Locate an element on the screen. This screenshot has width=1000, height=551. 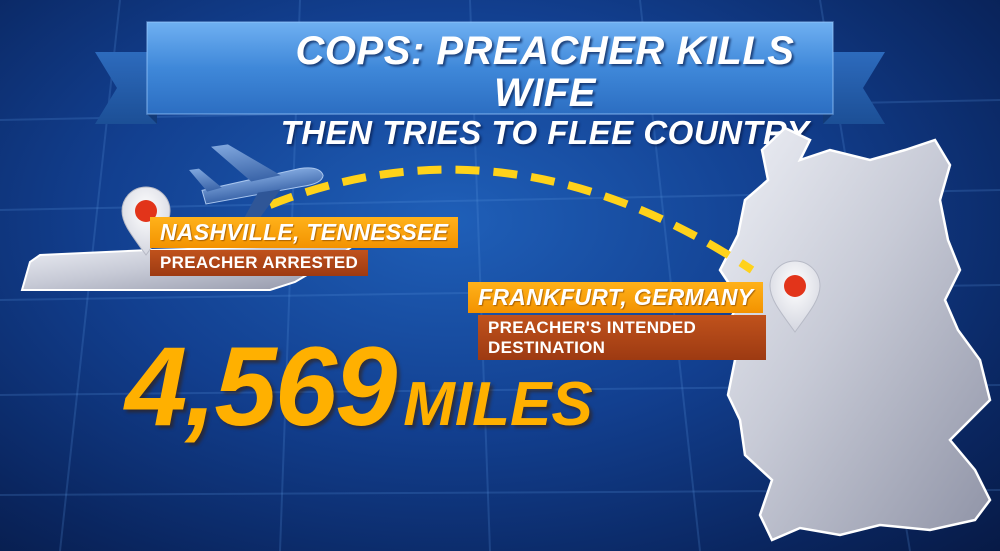
map-pin-icon is located at coordinates (795, 296).